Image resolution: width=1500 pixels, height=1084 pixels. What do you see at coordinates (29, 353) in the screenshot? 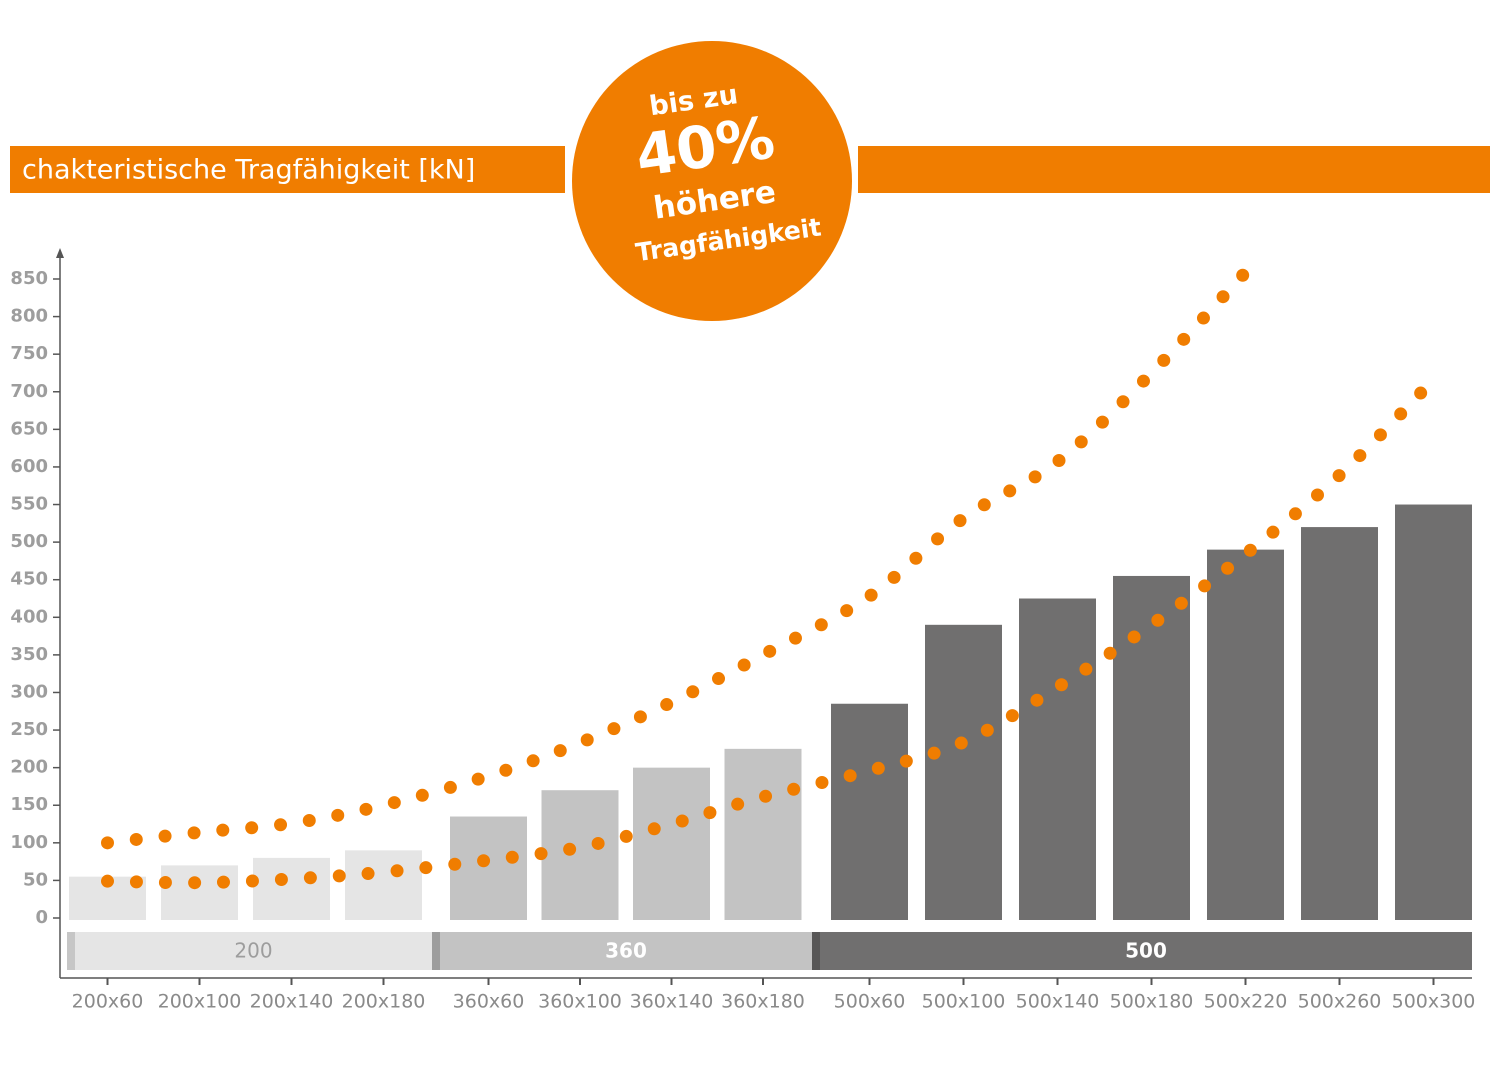
I see `y-tick-label: 750` at bounding box center [29, 353].